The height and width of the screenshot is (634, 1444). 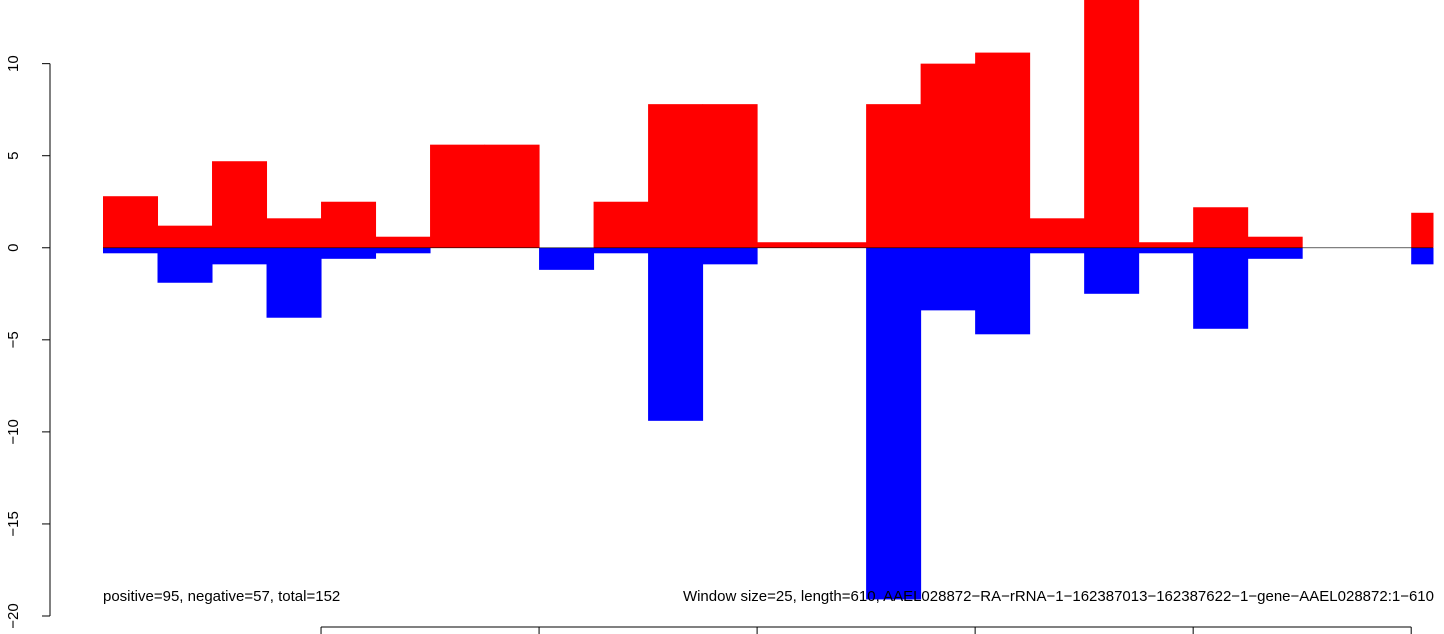 What do you see at coordinates (13, 156) in the screenshot?
I see `y-tick-label-5: 5` at bounding box center [13, 156].